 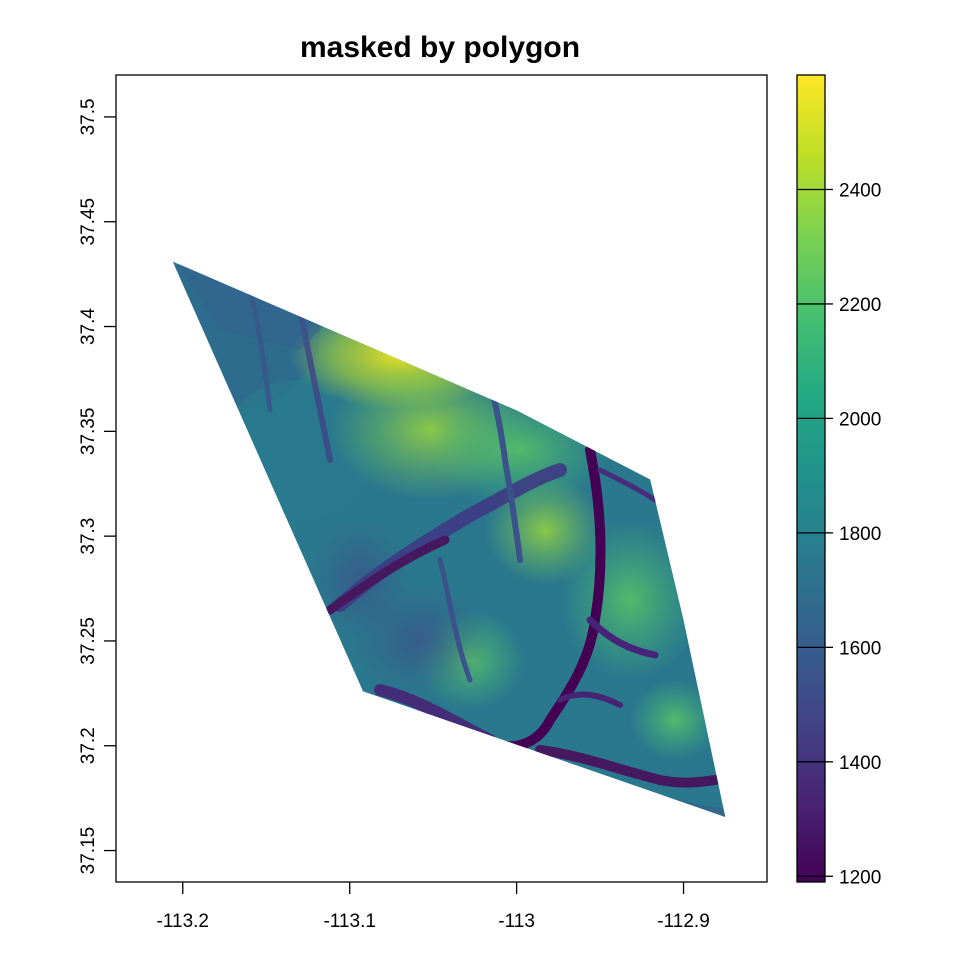 What do you see at coordinates (183, 921) in the screenshot?
I see `x-tick-label: -113.2` at bounding box center [183, 921].